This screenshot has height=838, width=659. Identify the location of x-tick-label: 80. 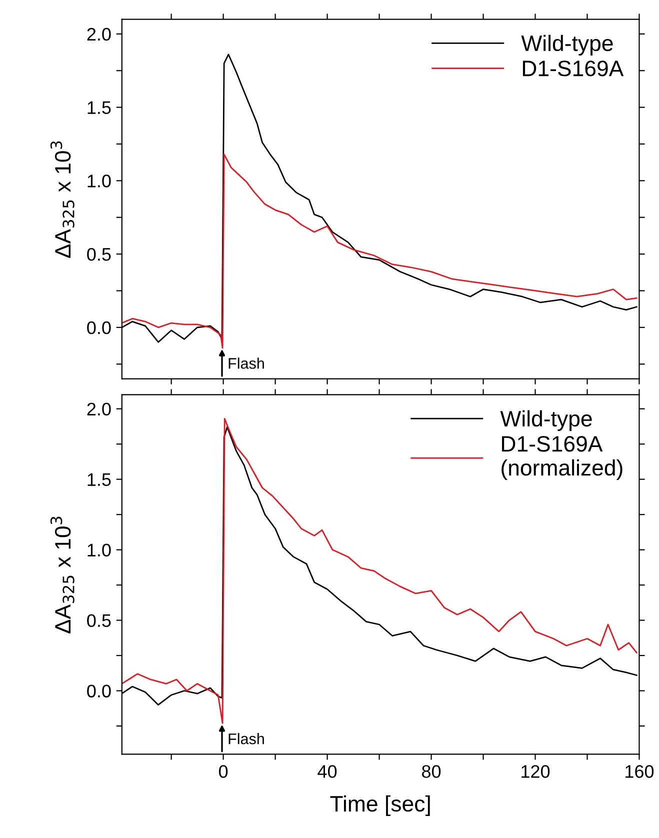
(431, 771).